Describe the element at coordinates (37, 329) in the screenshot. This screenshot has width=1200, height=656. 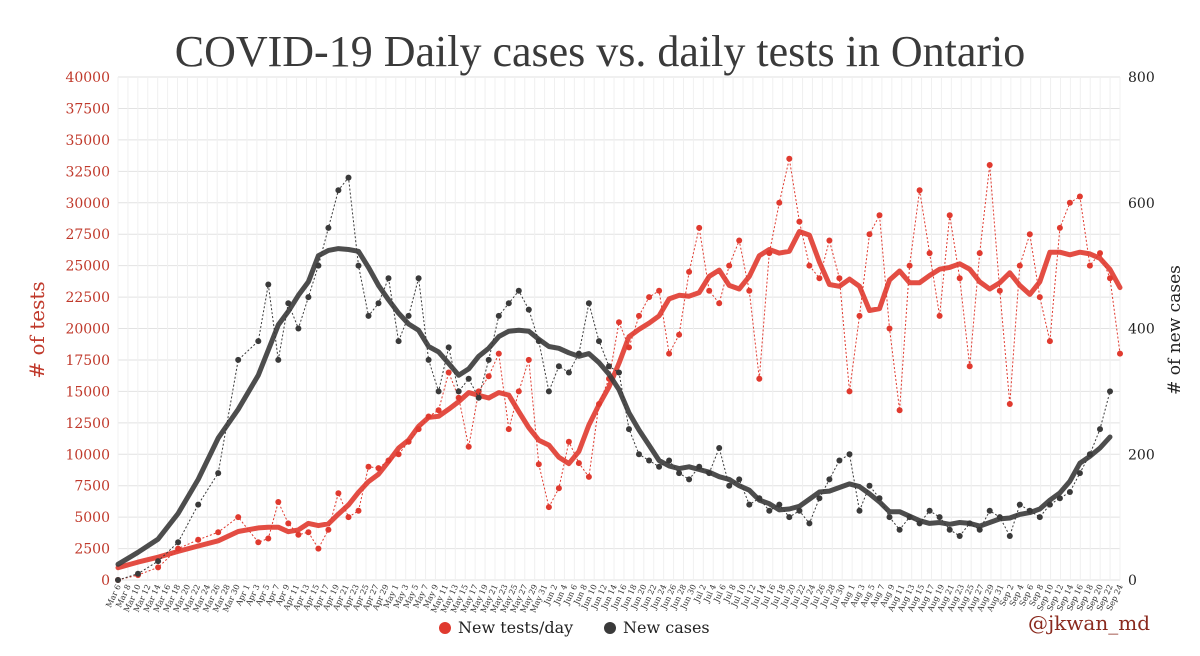
I see `y-axis-label-left: # of tests` at that location.